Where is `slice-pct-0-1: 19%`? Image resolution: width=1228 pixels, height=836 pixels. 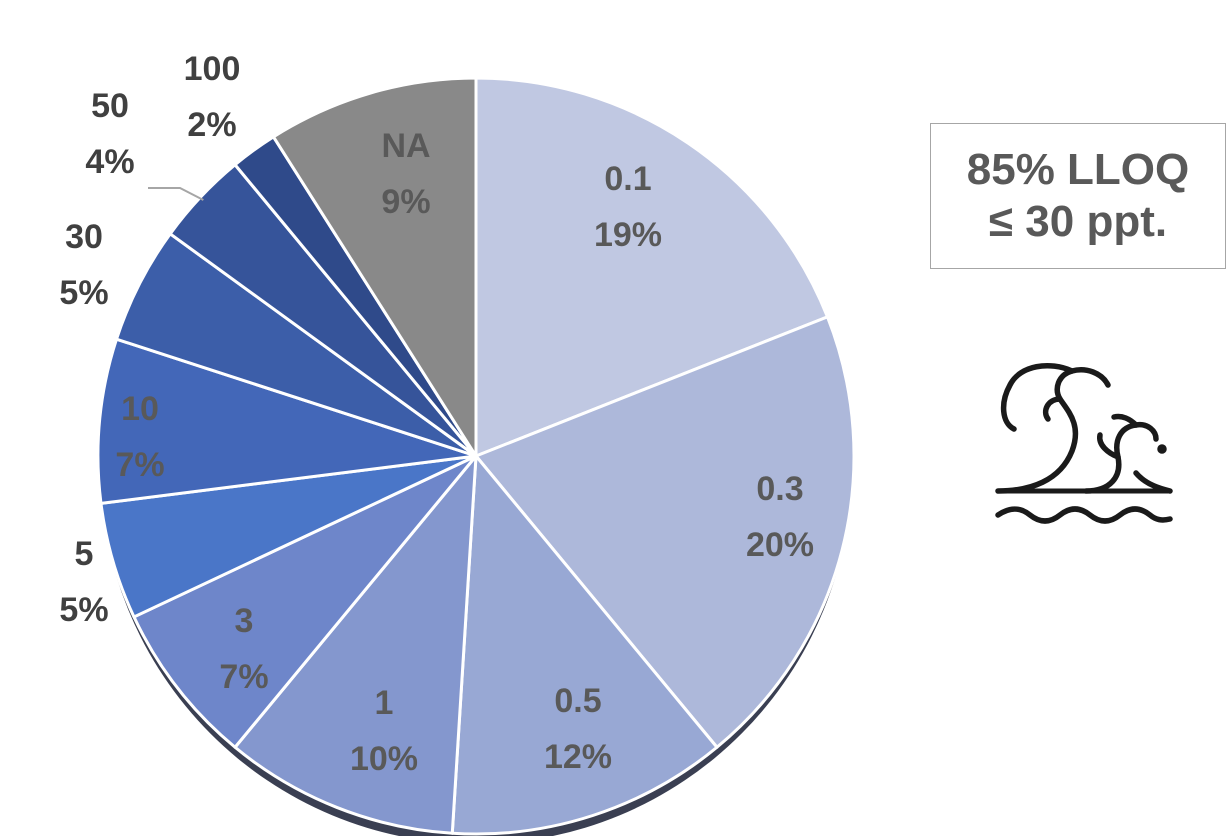 slice-pct-0-1: 19% is located at coordinates (628, 235).